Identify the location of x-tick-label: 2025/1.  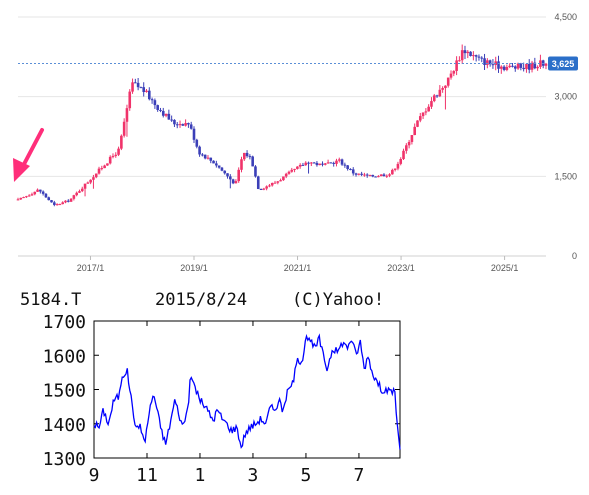
(505, 268).